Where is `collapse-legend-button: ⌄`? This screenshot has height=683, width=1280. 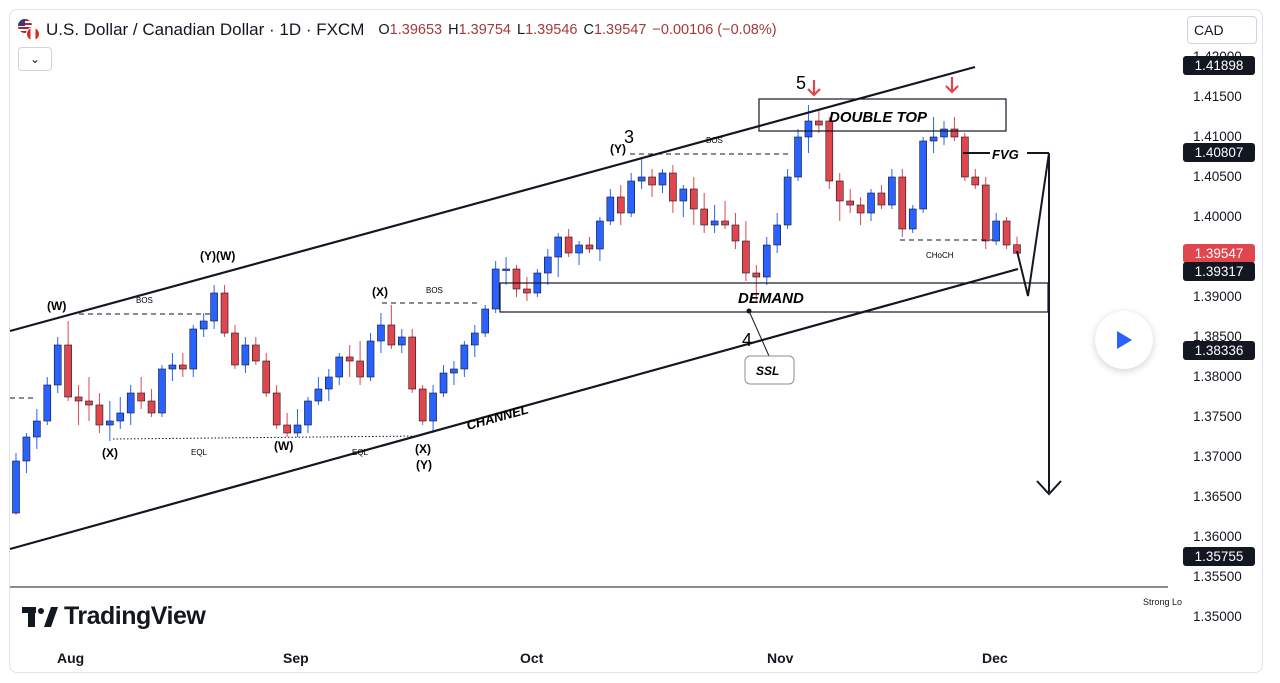 collapse-legend-button: ⌄ is located at coordinates (35, 59).